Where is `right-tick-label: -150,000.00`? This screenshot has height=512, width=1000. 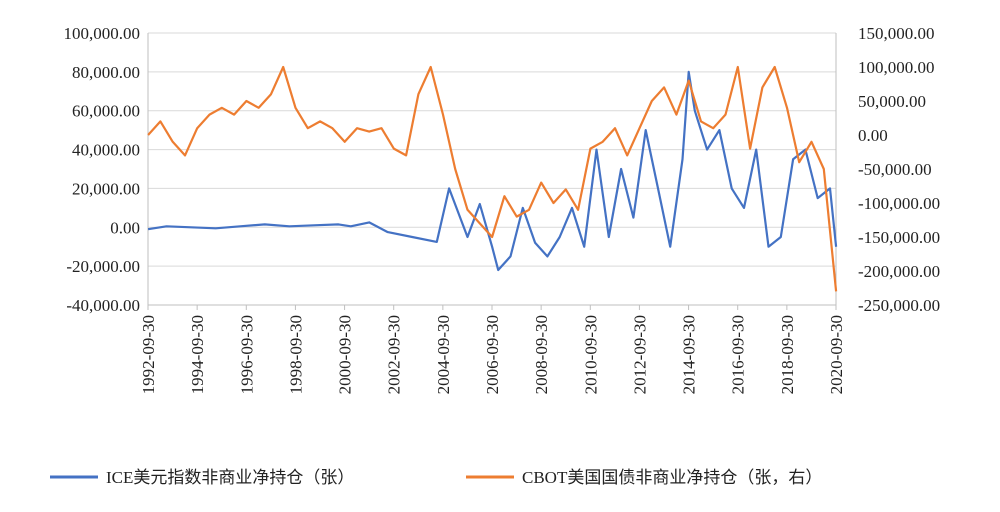 right-tick-label: -150,000.00 is located at coordinates (899, 237).